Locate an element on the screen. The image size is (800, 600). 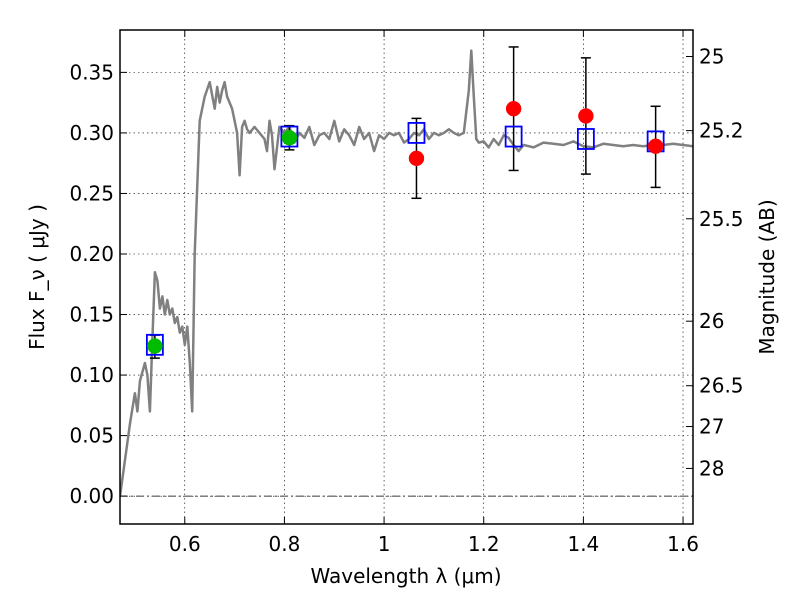
right-tick-label: 28 is located at coordinates (711, 468).